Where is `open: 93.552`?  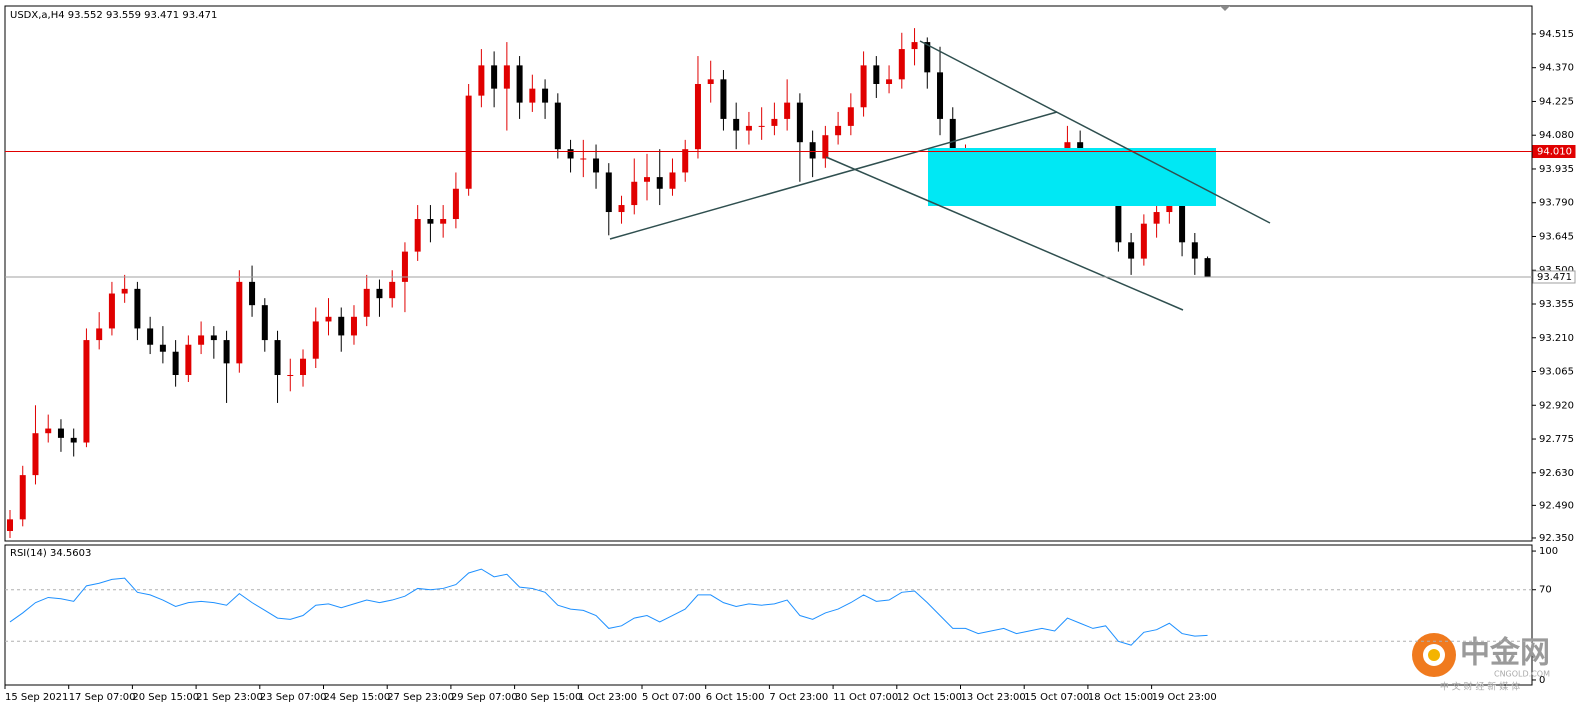 open: 93.552 is located at coordinates (85, 15).